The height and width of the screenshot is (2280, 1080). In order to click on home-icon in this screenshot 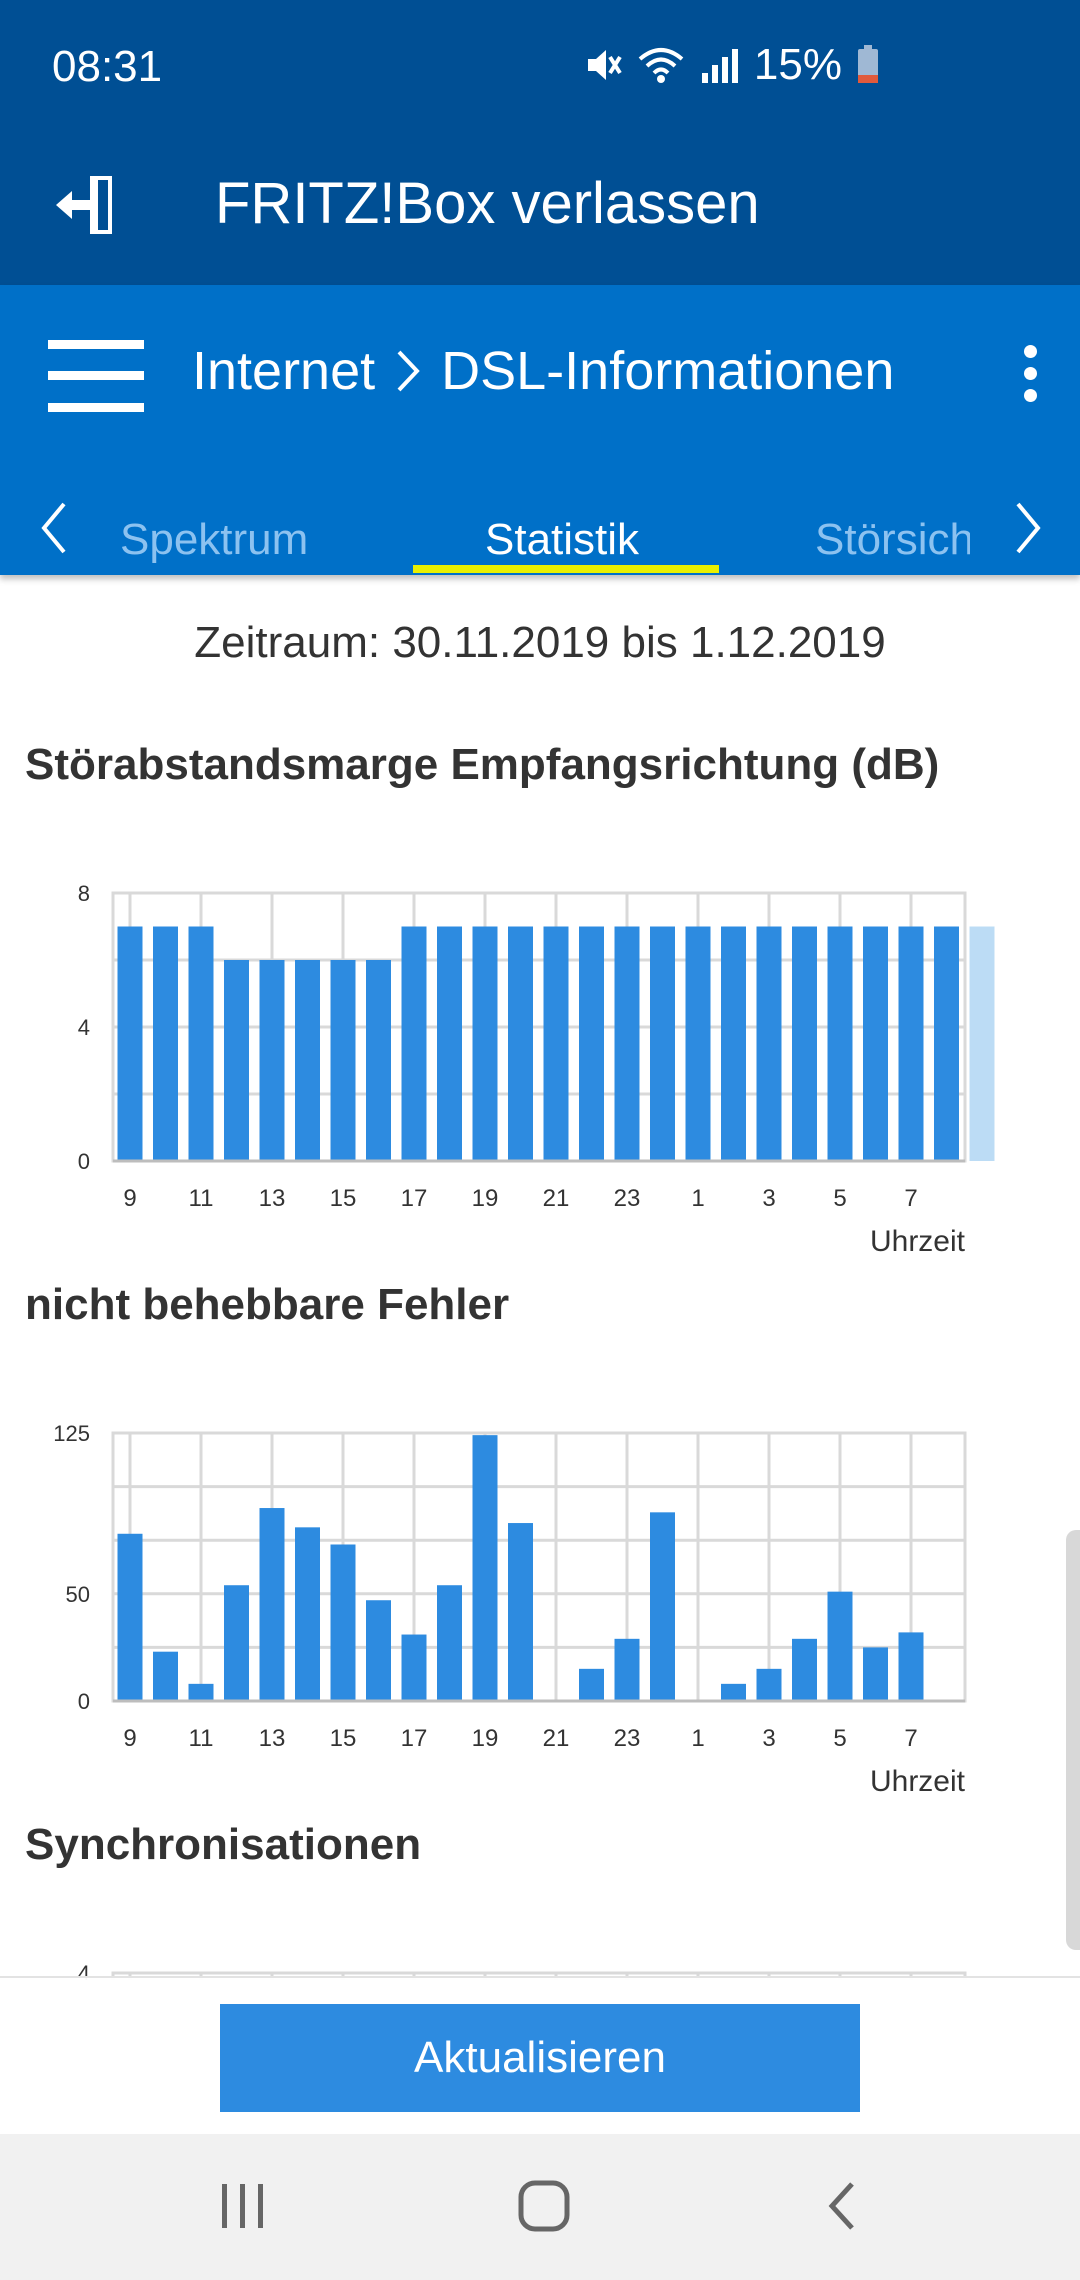, I will do `click(544, 2206)`.